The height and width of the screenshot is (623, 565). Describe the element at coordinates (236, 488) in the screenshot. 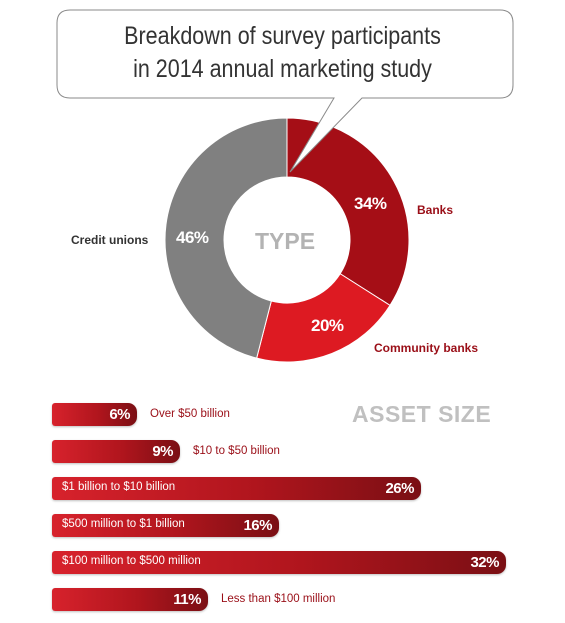

I see `bar-3: 26% $1 billion to $10 billion` at that location.